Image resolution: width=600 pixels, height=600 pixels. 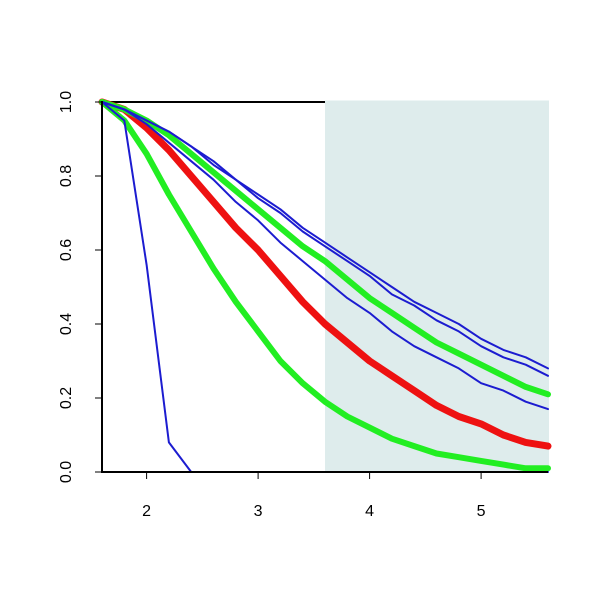 What do you see at coordinates (66, 250) in the screenshot?
I see `y-tick-label: 0.6` at bounding box center [66, 250].